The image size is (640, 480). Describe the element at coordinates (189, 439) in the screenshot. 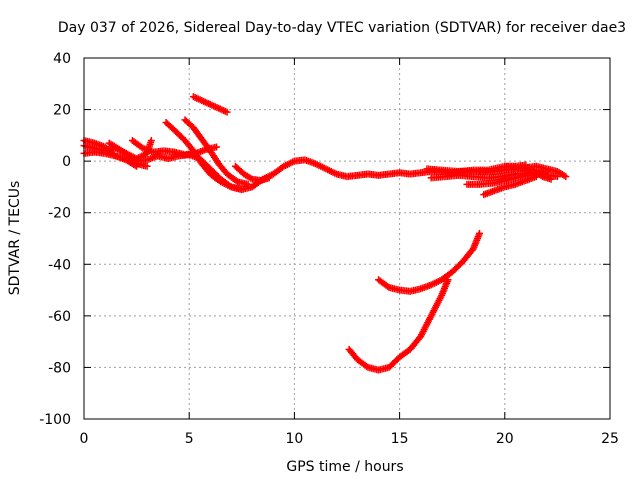

I see `x-tick-label: 5` at that location.